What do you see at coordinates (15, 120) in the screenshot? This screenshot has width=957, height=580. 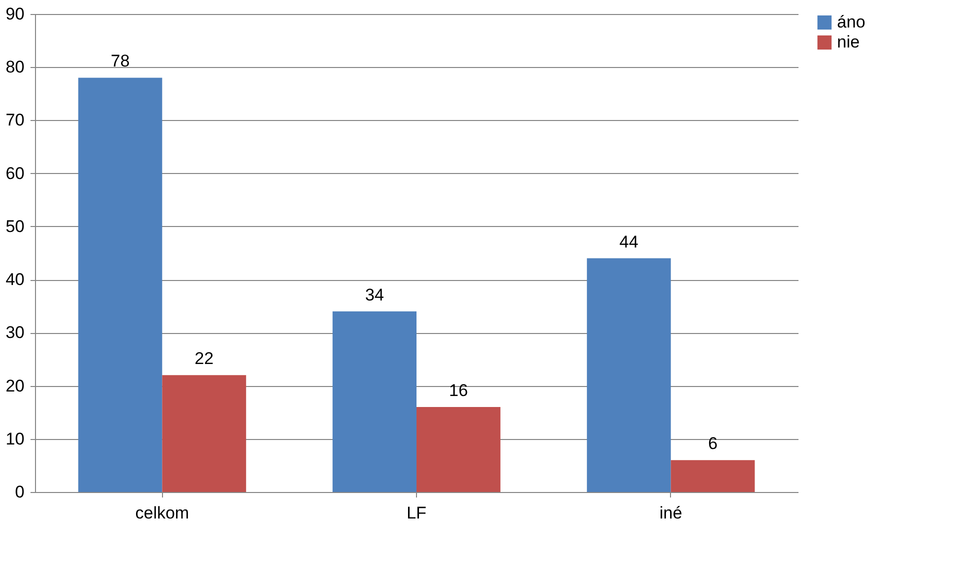 I see `y-tick-label: 70` at bounding box center [15, 120].